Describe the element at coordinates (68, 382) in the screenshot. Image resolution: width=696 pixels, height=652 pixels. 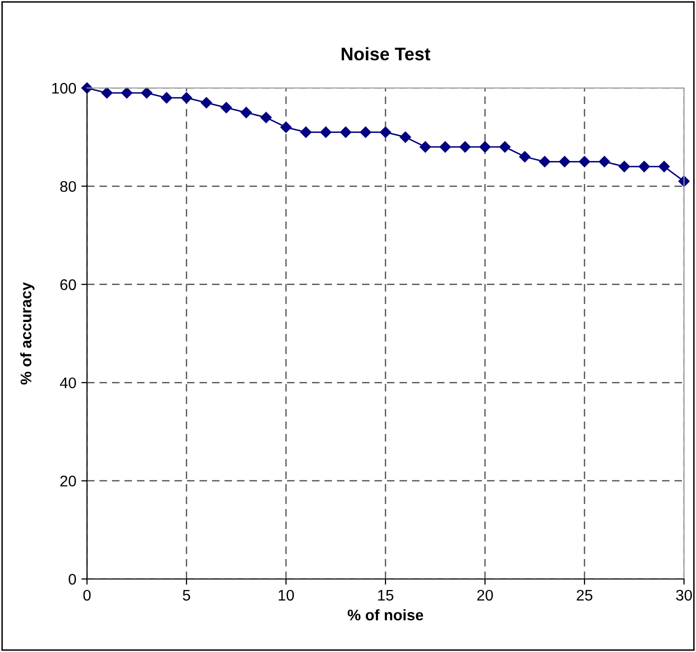
I see `y-tick-label: 40` at that location.